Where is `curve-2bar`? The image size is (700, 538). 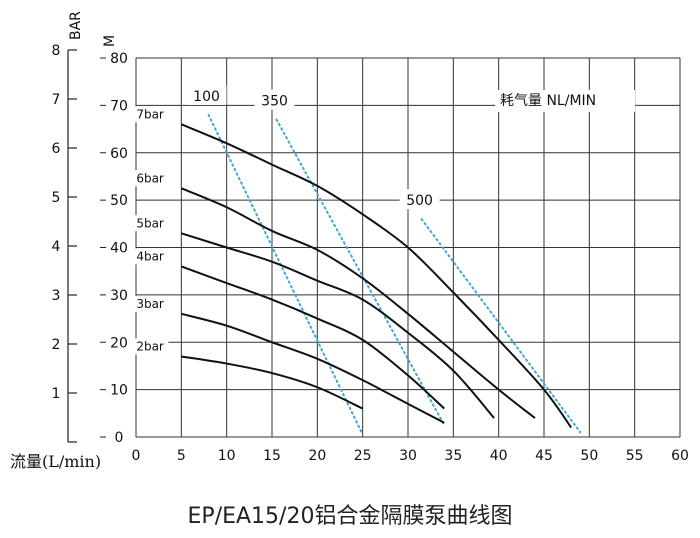
curve-2bar is located at coordinates (272, 382).